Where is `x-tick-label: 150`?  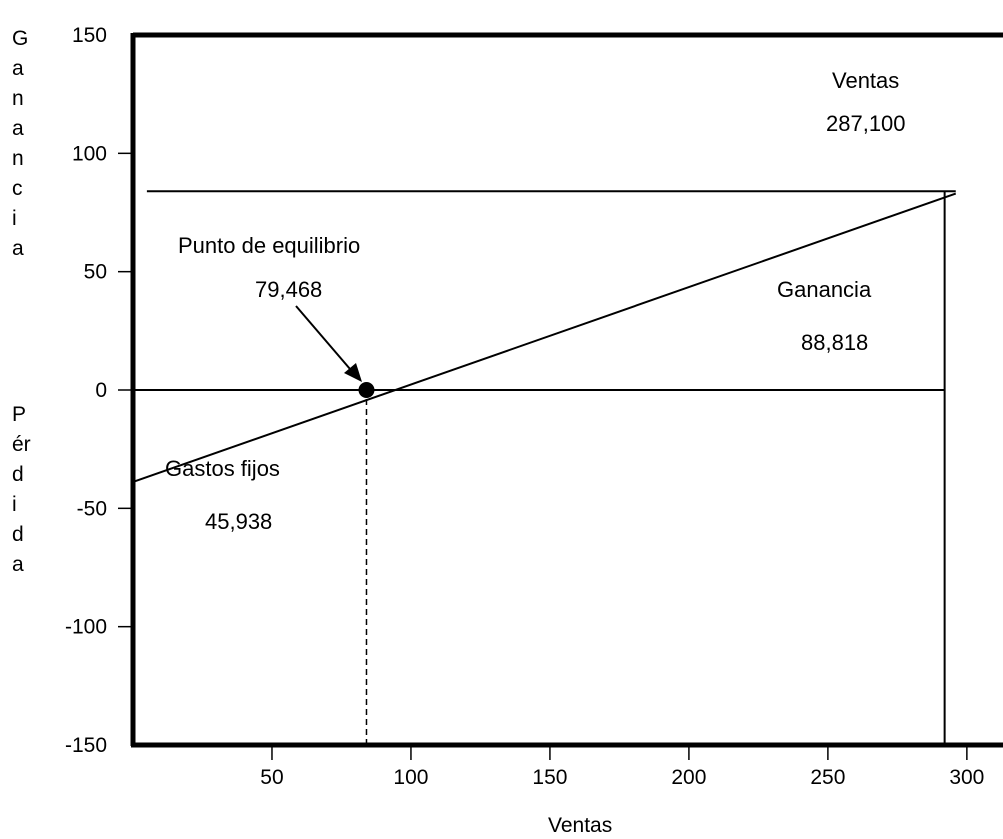
x-tick-label: 150 is located at coordinates (549, 777).